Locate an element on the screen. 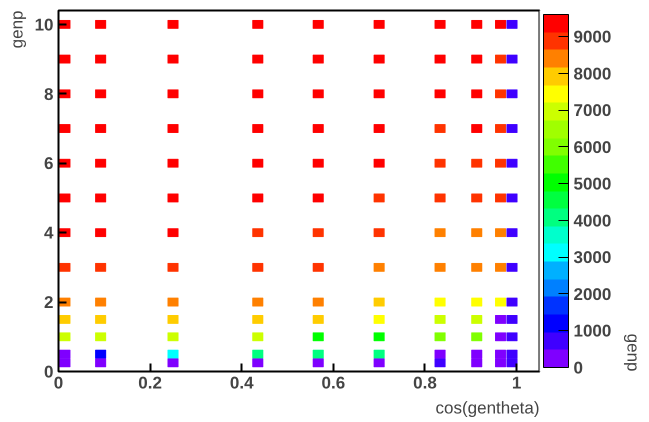  y-axis-title: genp is located at coordinates (17, 29).